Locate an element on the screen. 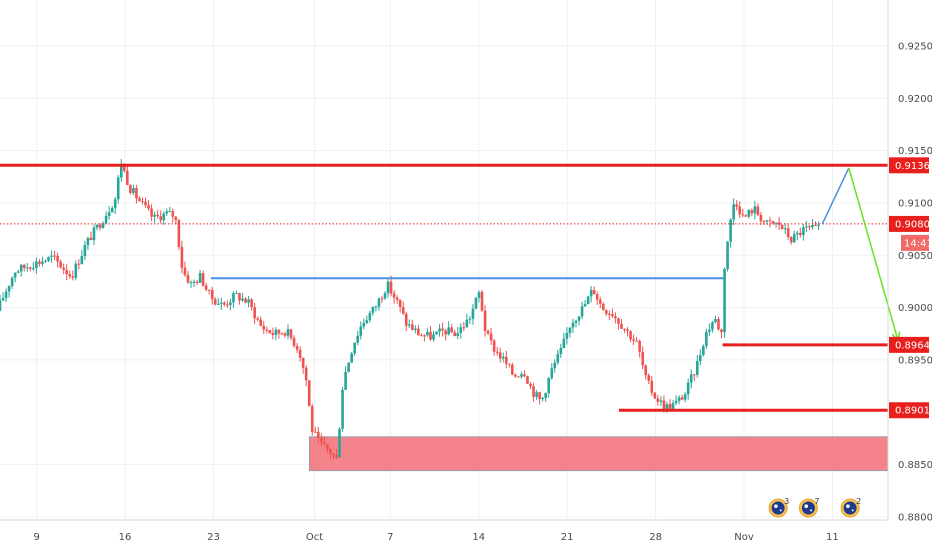 This screenshot has height=550, width=932. time-tick-label: 14 is located at coordinates (478, 537).